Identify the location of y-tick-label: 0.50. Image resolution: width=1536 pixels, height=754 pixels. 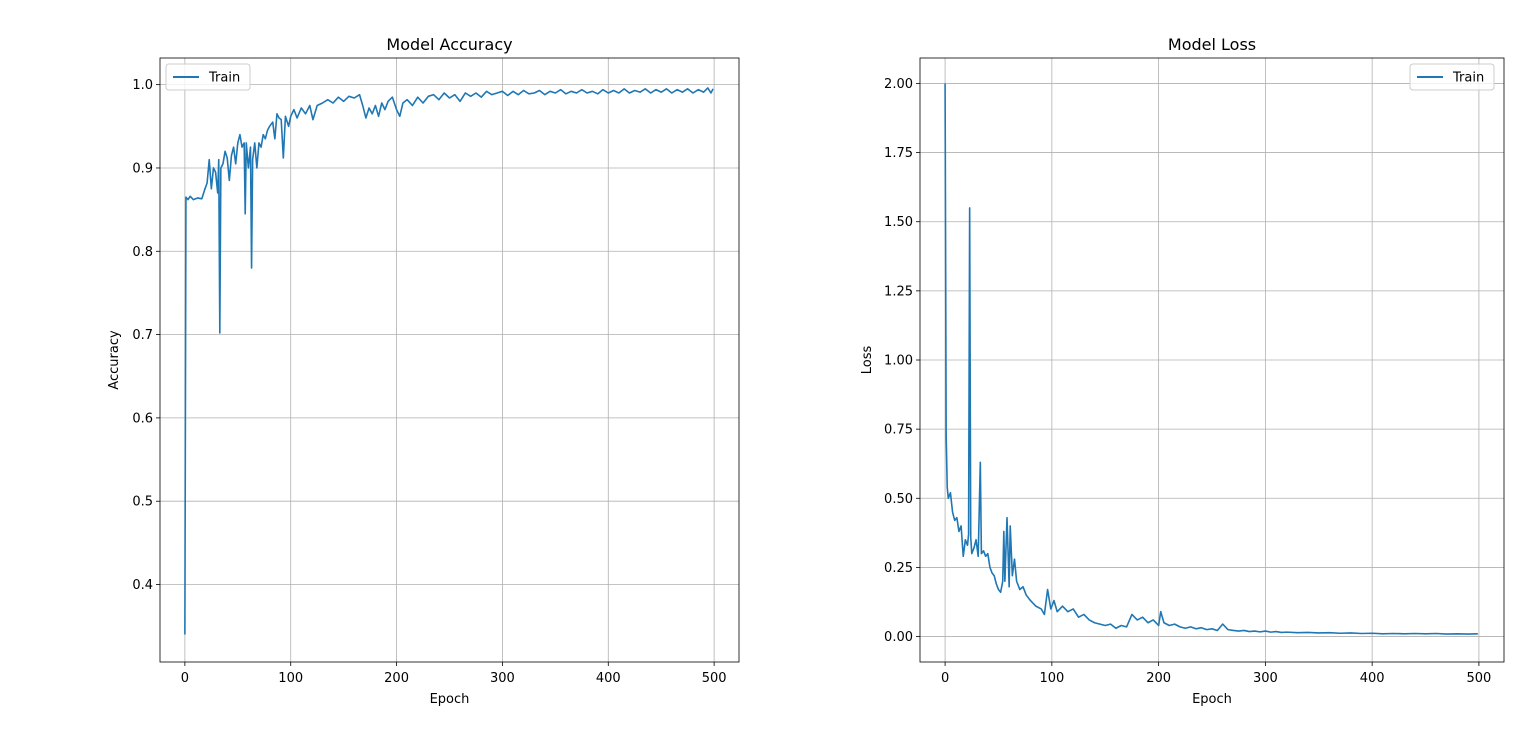
(898, 499).